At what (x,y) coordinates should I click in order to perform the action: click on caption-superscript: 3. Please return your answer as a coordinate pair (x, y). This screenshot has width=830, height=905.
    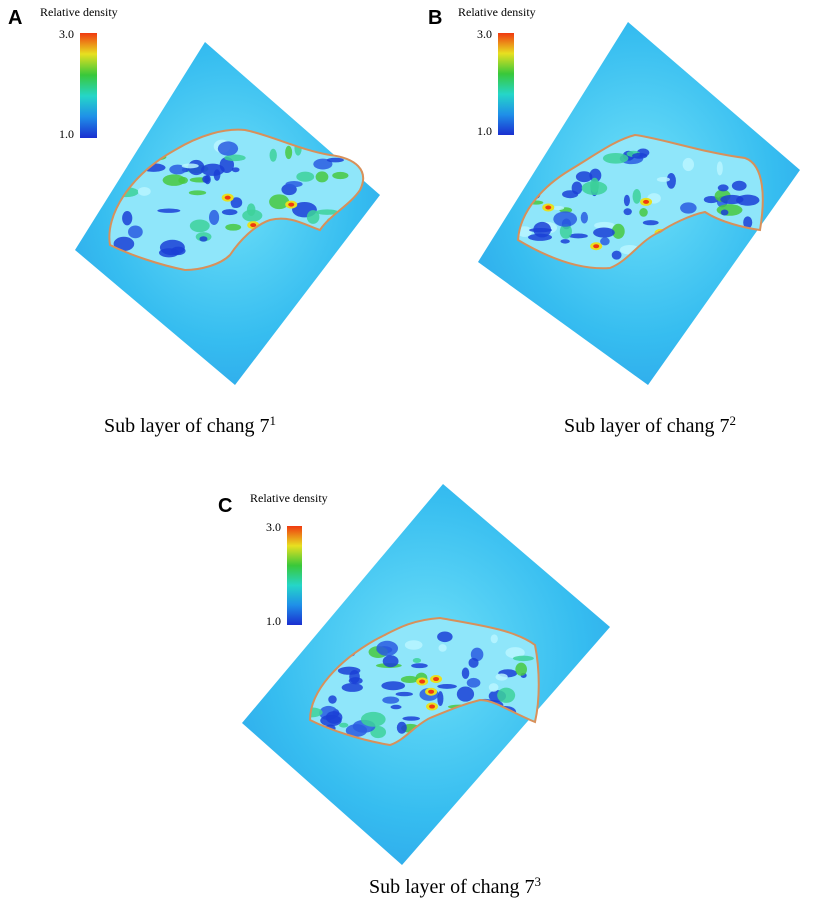
    Looking at the image, I should click on (538, 881).